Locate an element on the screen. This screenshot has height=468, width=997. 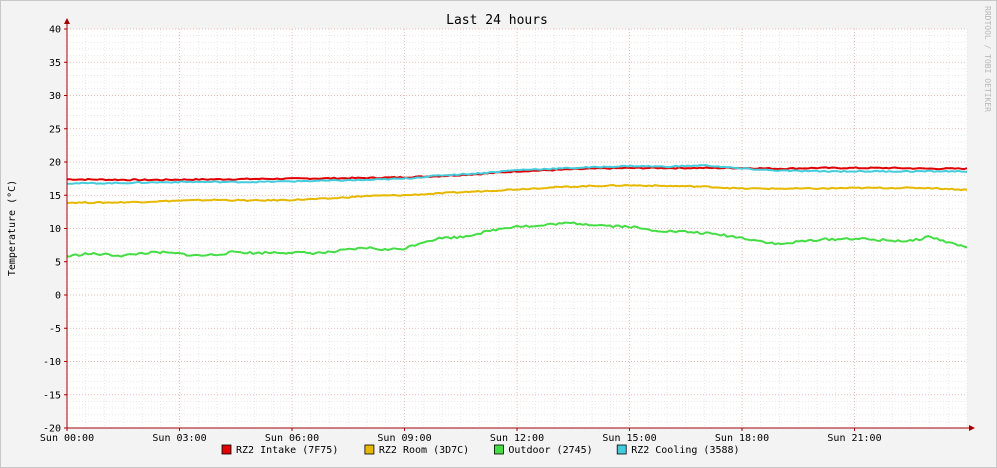
legend-label: RZ2 Room (3D7C) is located at coordinates (424, 450).